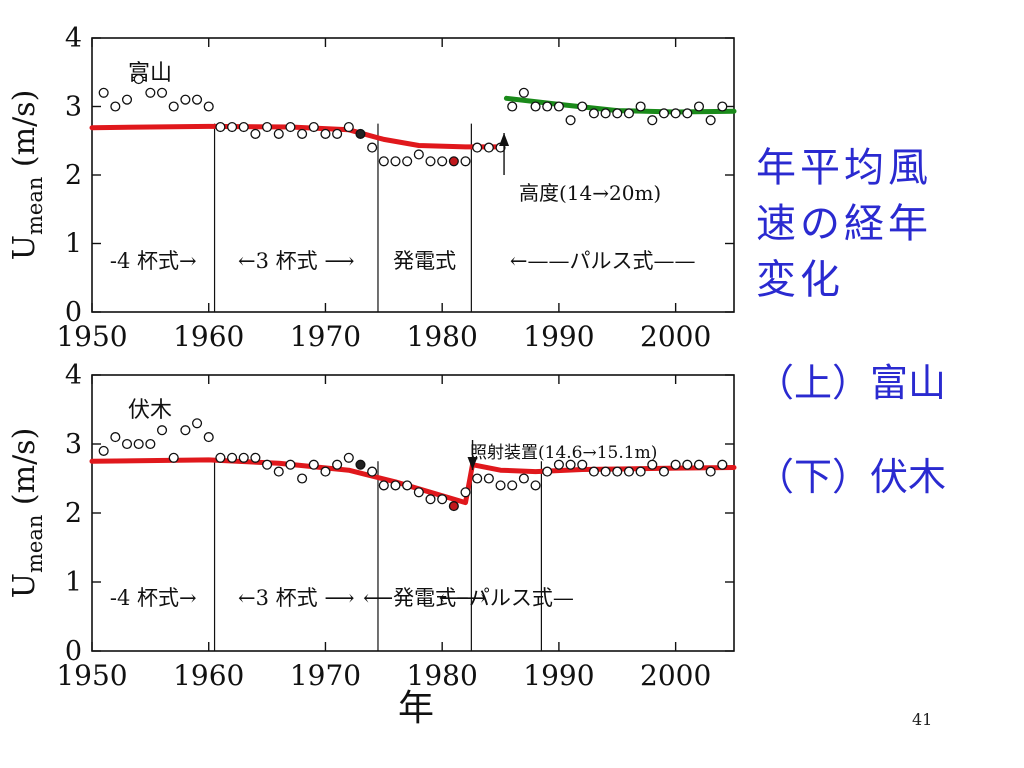 The width and height of the screenshot is (1024, 768). Describe the element at coordinates (424, 261) in the screenshot. I see `period-label: 発電式` at that location.